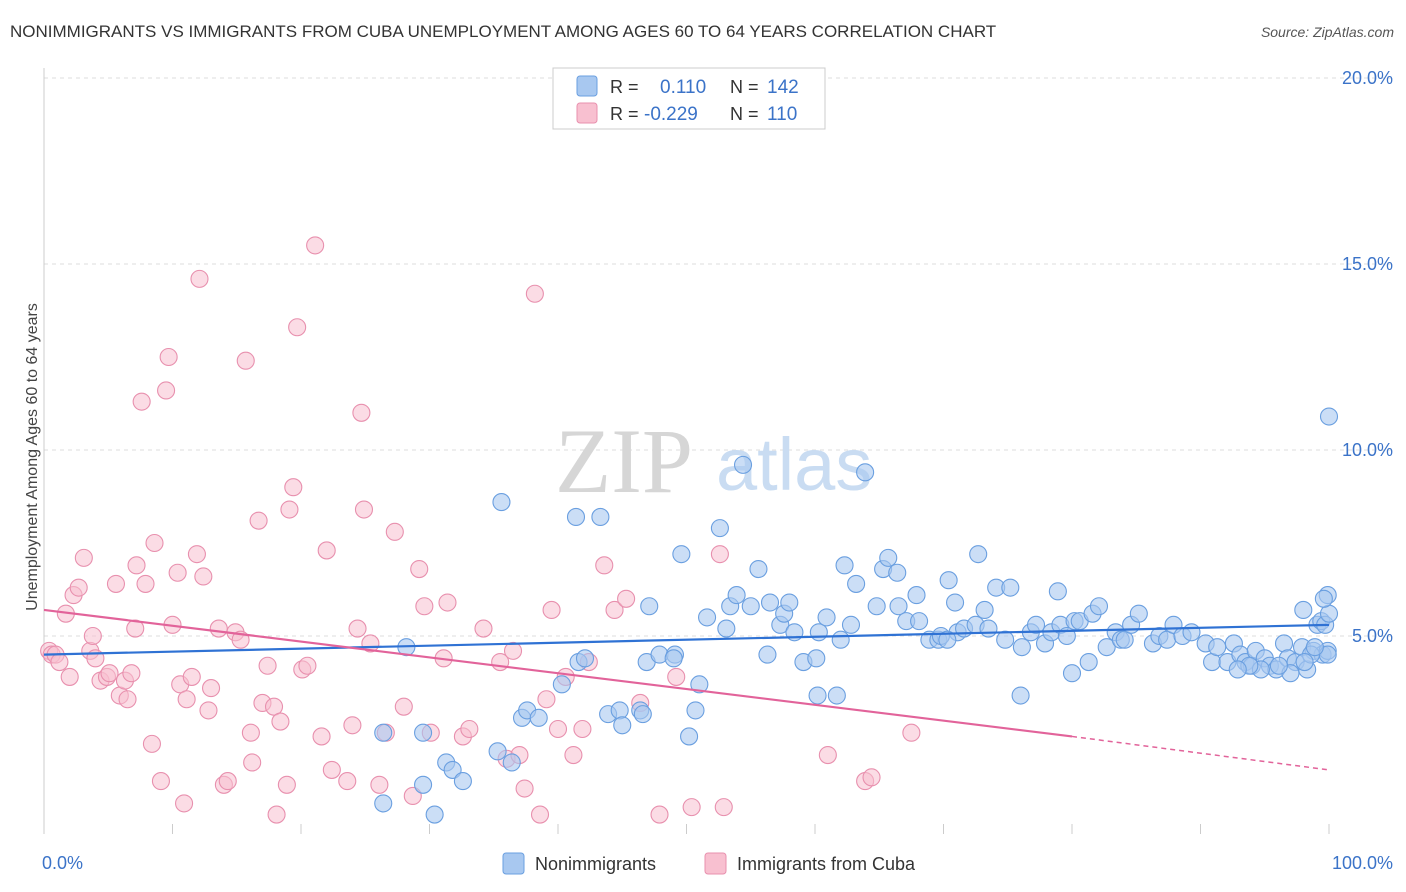 The height and width of the screenshot is (892, 1406). Describe the element at coordinates (713, 461) in the screenshot. I see `watermark: ZIP atlas` at that location.